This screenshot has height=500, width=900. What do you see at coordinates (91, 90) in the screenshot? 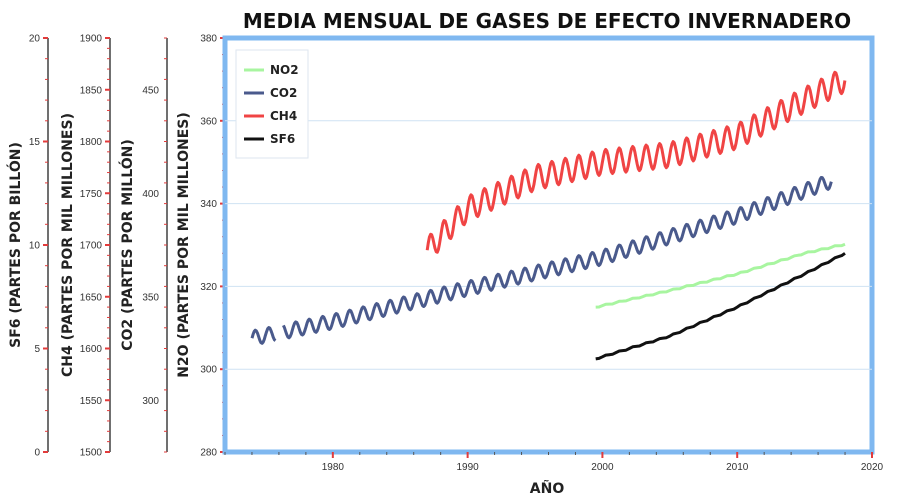
I see `ch4-tick-label: 1850` at bounding box center [91, 90].